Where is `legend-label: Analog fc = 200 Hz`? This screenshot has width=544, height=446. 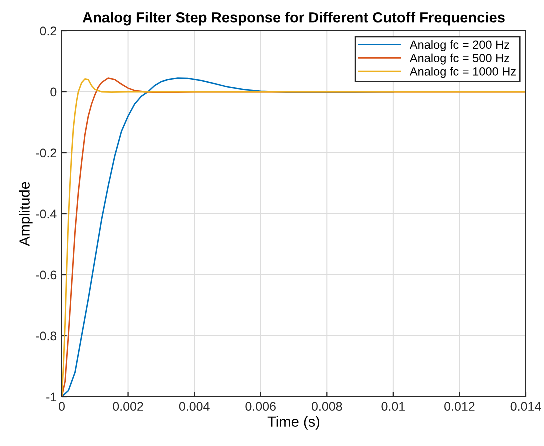
legend-label: Analog fc = 200 Hz is located at coordinates (460, 46).